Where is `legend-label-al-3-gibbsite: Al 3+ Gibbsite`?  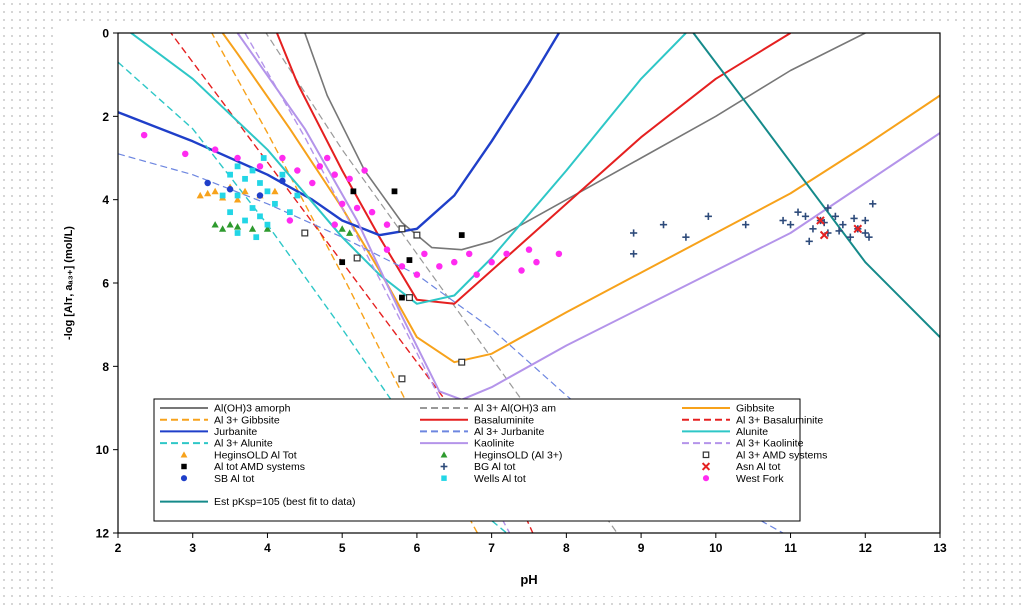 legend-label-al-3-gibbsite: Al 3+ Gibbsite is located at coordinates (247, 420).